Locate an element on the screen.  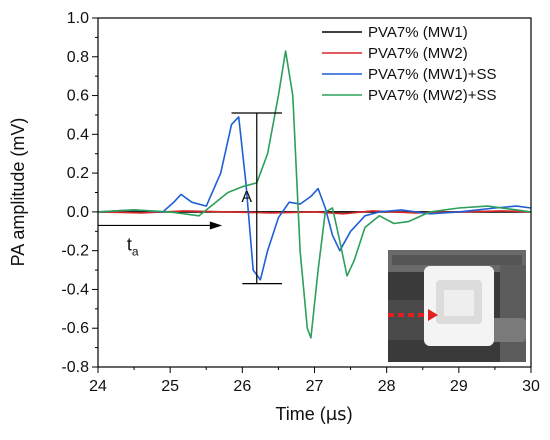
y-axis-title: PA amplitude (mV) is located at coordinates (18, 192).